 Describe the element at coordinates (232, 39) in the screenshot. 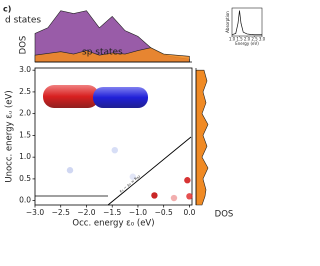

I see `x-tick-label: 1.0` at that location.